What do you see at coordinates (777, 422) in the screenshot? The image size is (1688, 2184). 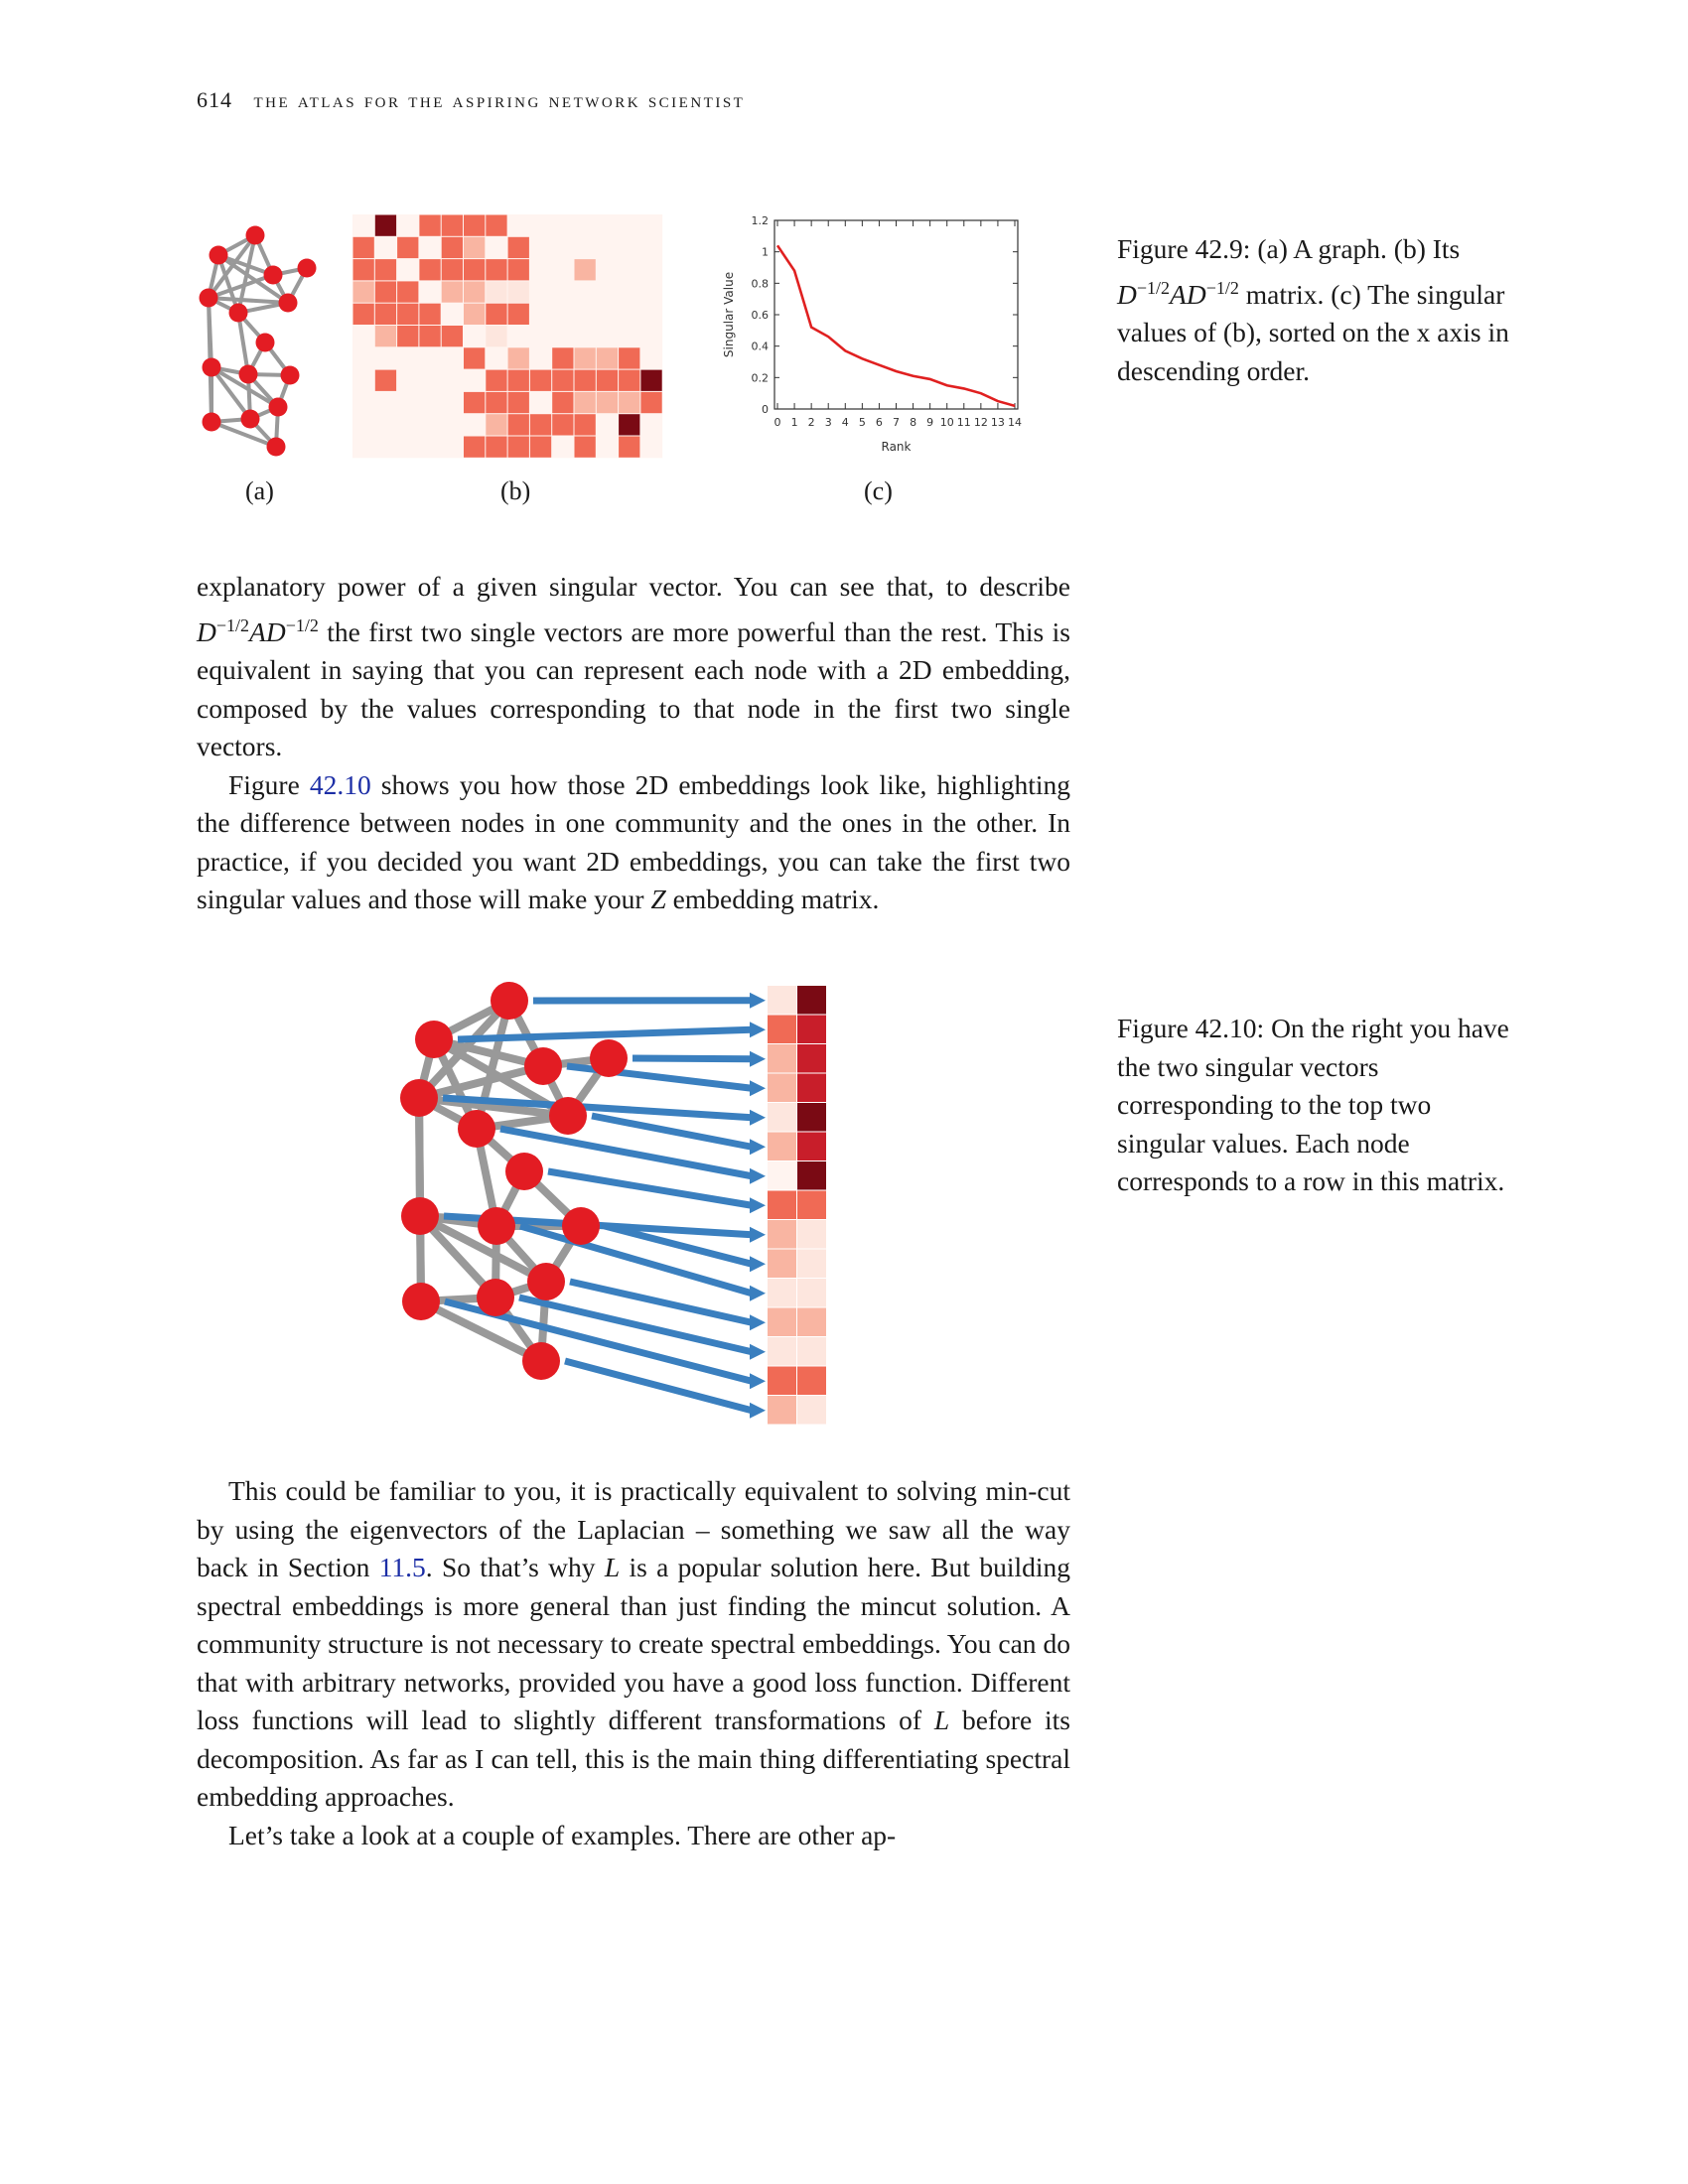 I see `x-tick-label: 0` at bounding box center [777, 422].